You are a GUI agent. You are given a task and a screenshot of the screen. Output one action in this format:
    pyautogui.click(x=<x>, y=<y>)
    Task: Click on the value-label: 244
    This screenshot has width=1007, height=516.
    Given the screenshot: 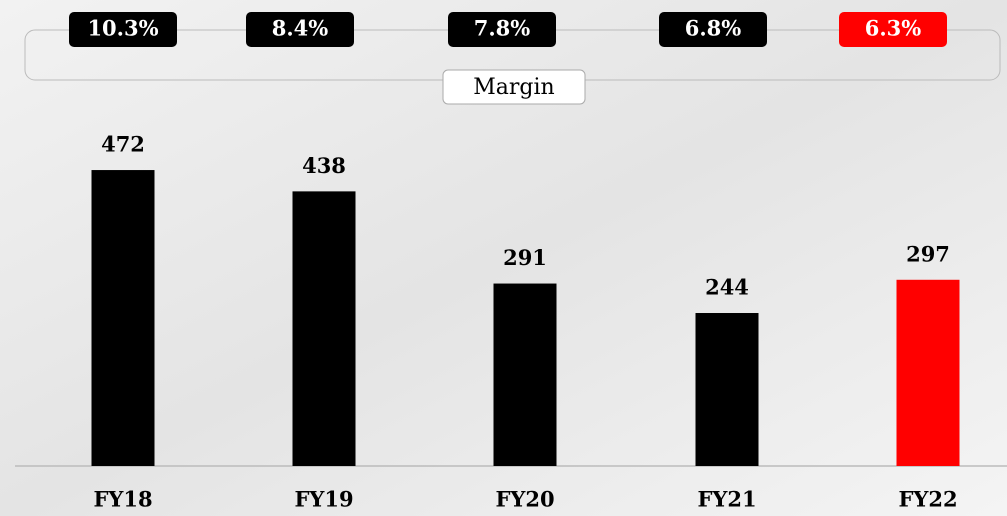 What is the action you would take?
    pyautogui.click(x=727, y=287)
    